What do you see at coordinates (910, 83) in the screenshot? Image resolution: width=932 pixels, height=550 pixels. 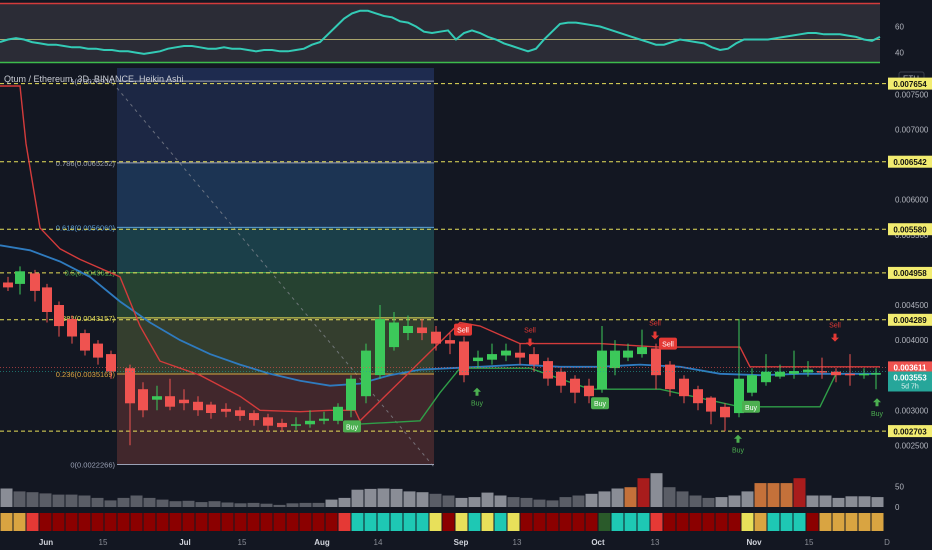 I see `price-level-badge` at bounding box center [910, 83].